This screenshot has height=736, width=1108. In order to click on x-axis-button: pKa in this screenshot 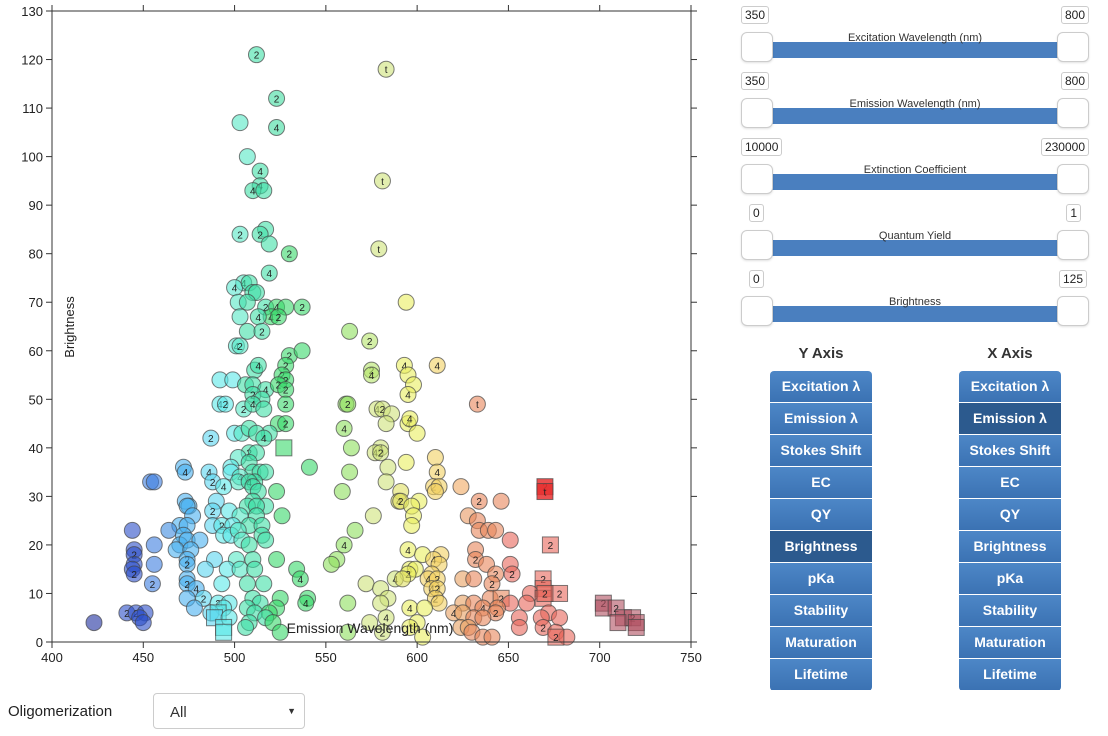, I will do `click(1010, 578)`.